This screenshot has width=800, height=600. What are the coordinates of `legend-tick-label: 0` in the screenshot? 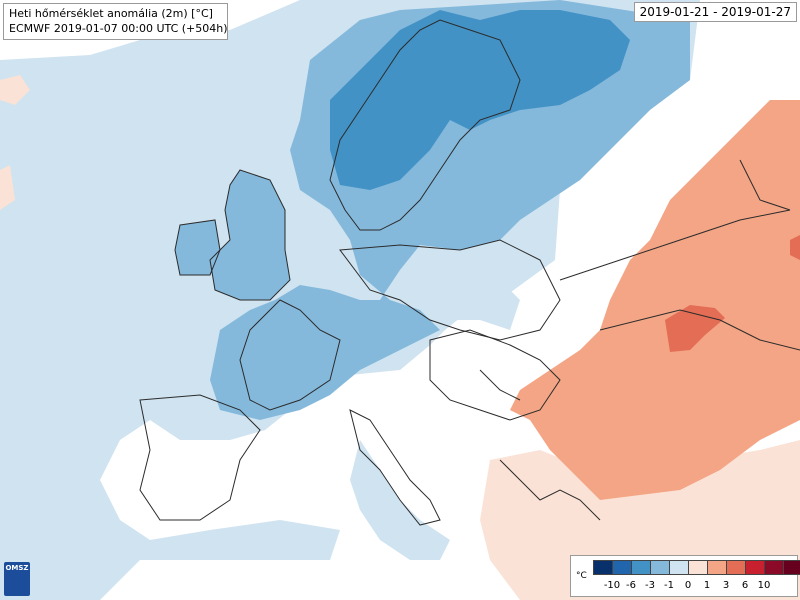 It's located at (688, 585).